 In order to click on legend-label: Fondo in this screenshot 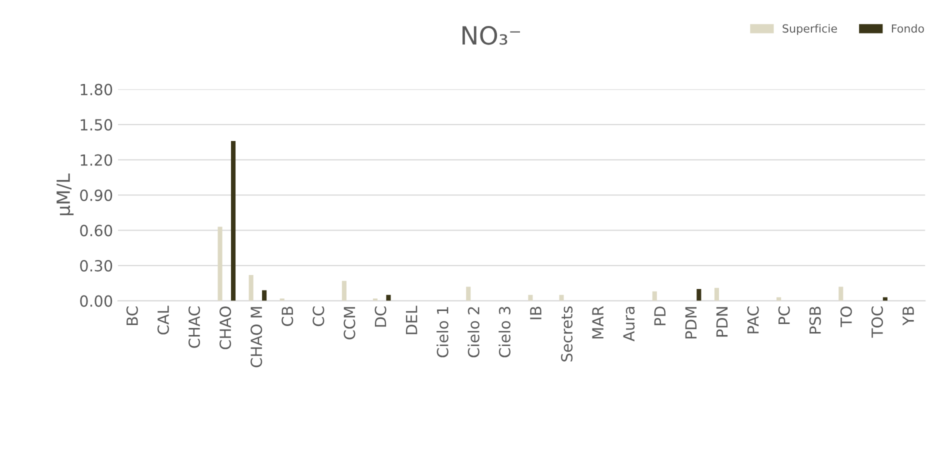, I will do `click(908, 28)`.